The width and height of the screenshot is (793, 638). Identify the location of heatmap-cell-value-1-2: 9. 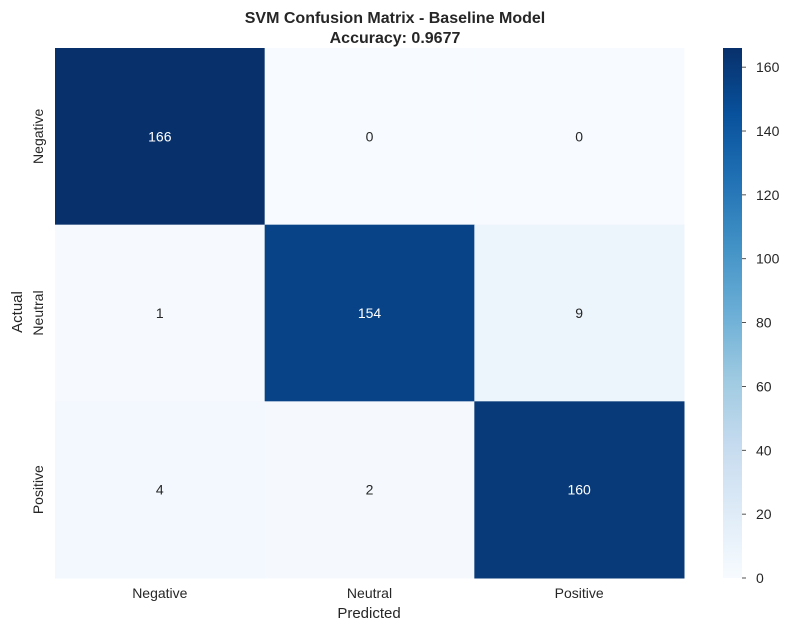
(579, 313).